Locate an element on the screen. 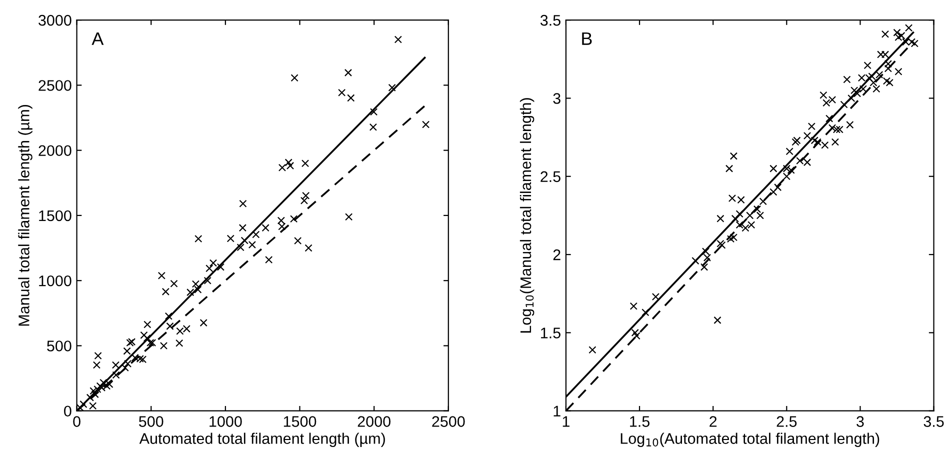 This screenshot has width=948, height=456. x-tick-label: 2000 is located at coordinates (374, 421).